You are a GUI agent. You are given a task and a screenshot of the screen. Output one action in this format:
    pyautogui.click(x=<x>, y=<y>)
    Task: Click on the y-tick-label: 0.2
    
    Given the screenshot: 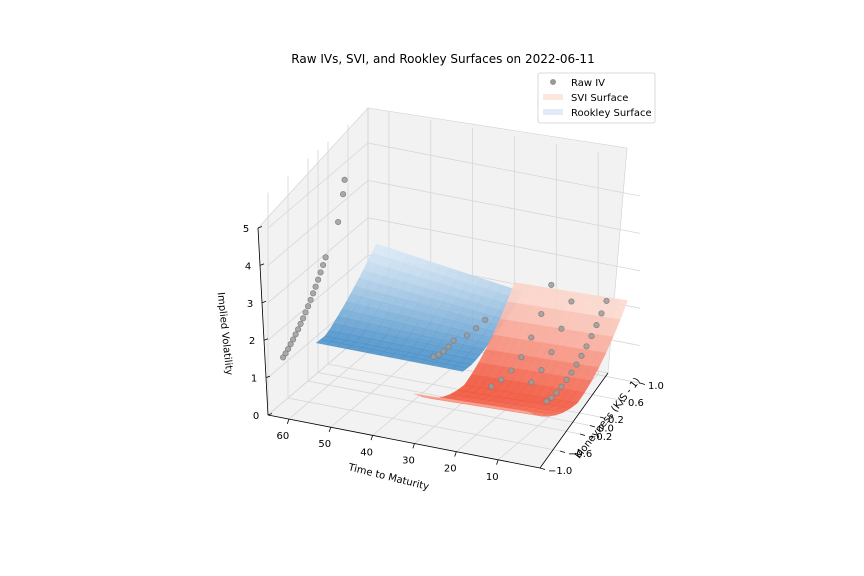 What is the action you would take?
    pyautogui.click(x=616, y=420)
    